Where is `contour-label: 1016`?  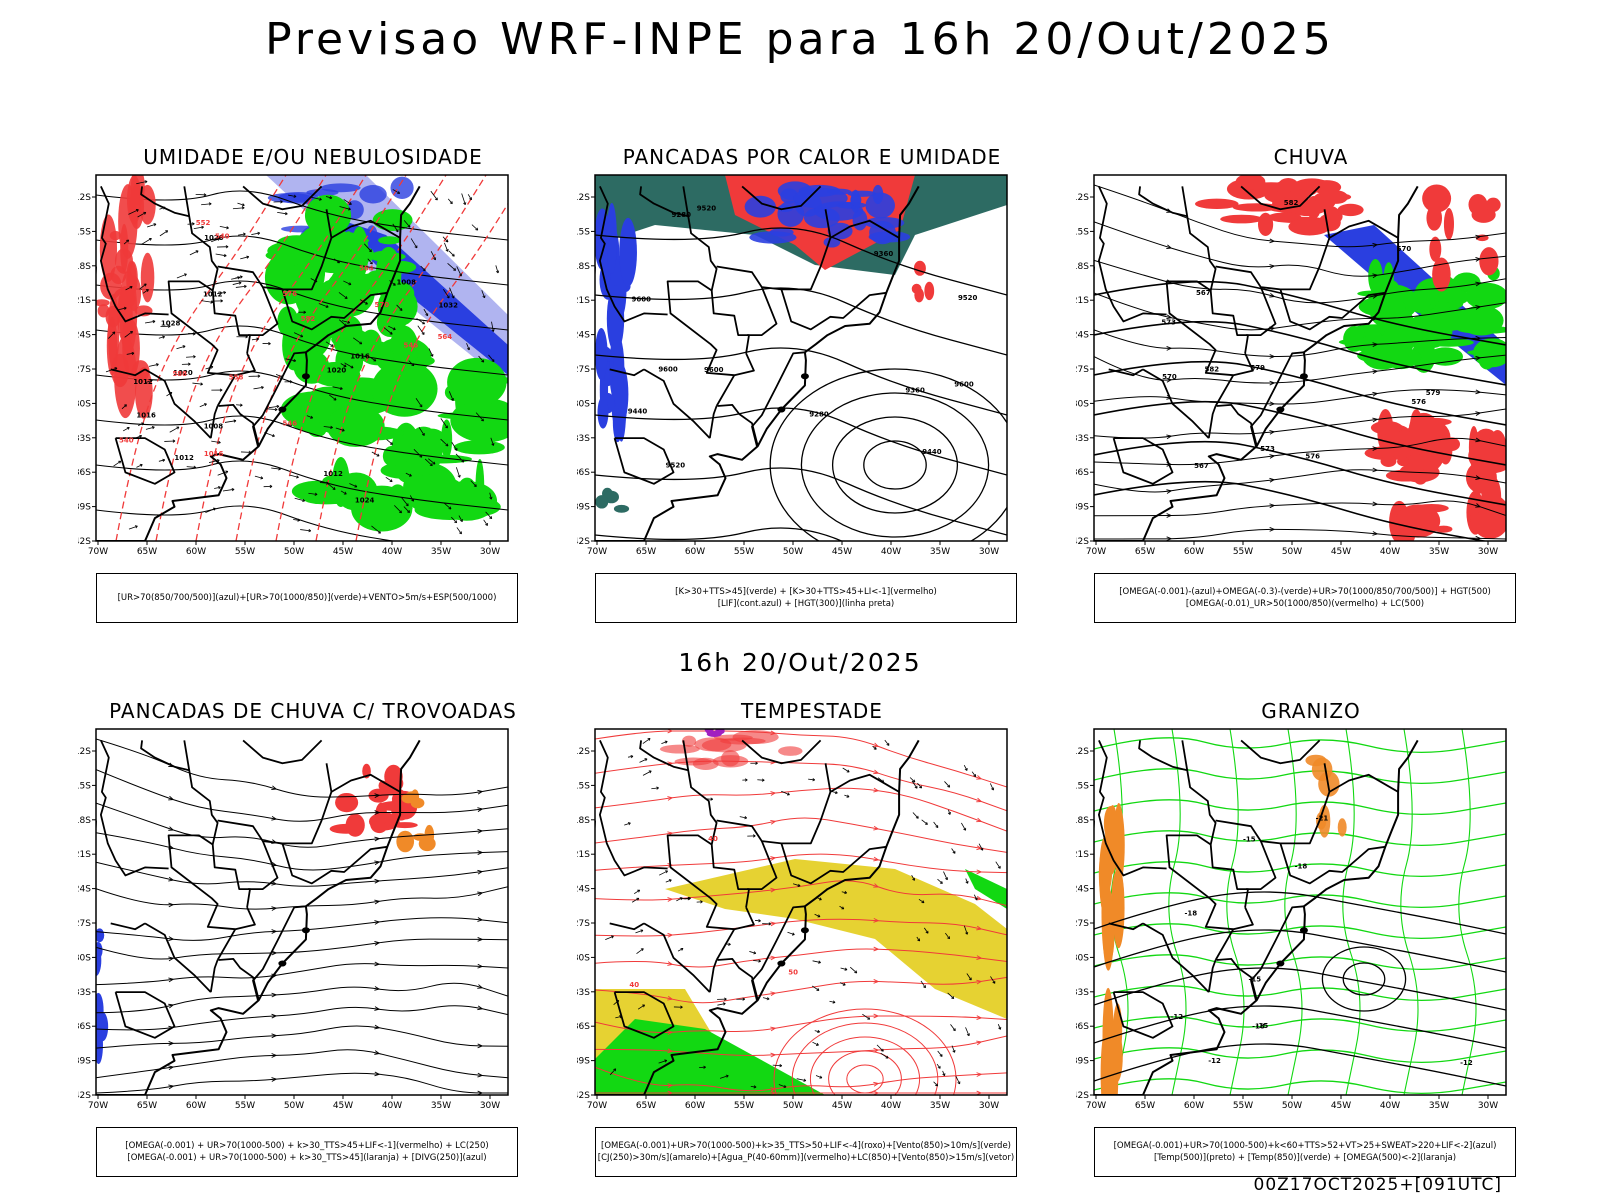 contour-label: 1016 is located at coordinates (214, 454).